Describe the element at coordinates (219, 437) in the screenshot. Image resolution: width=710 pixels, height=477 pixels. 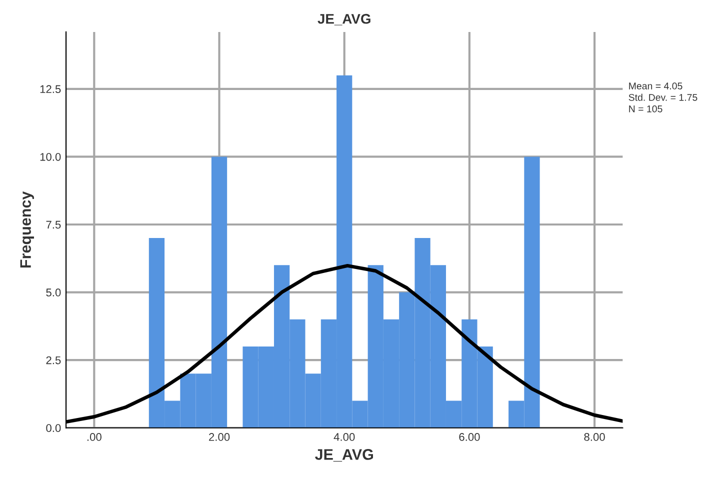
I see `x-tick-label: 2.00` at that location.